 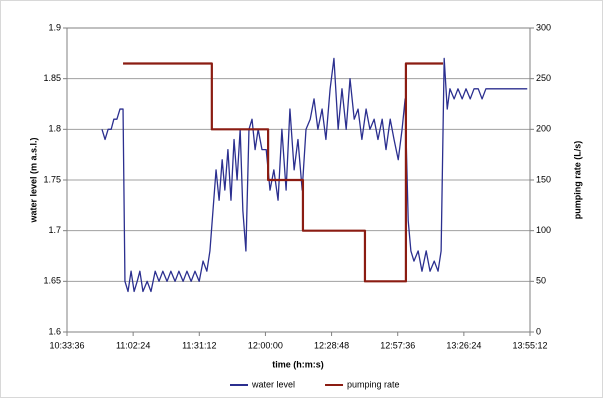 I want to click on y2-tick-label: 150, so click(x=543, y=179).